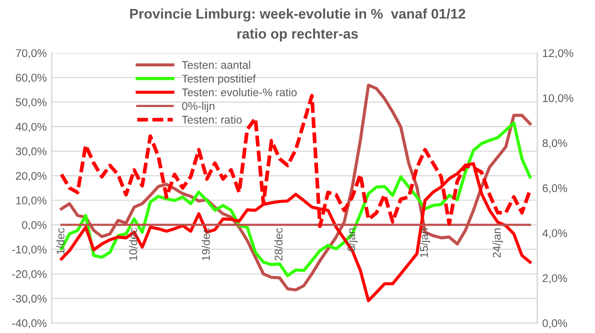 The width and height of the screenshot is (595, 333). Describe the element at coordinates (558, 99) in the screenshot. I see `y2-tick-label: 10,0%` at that location.